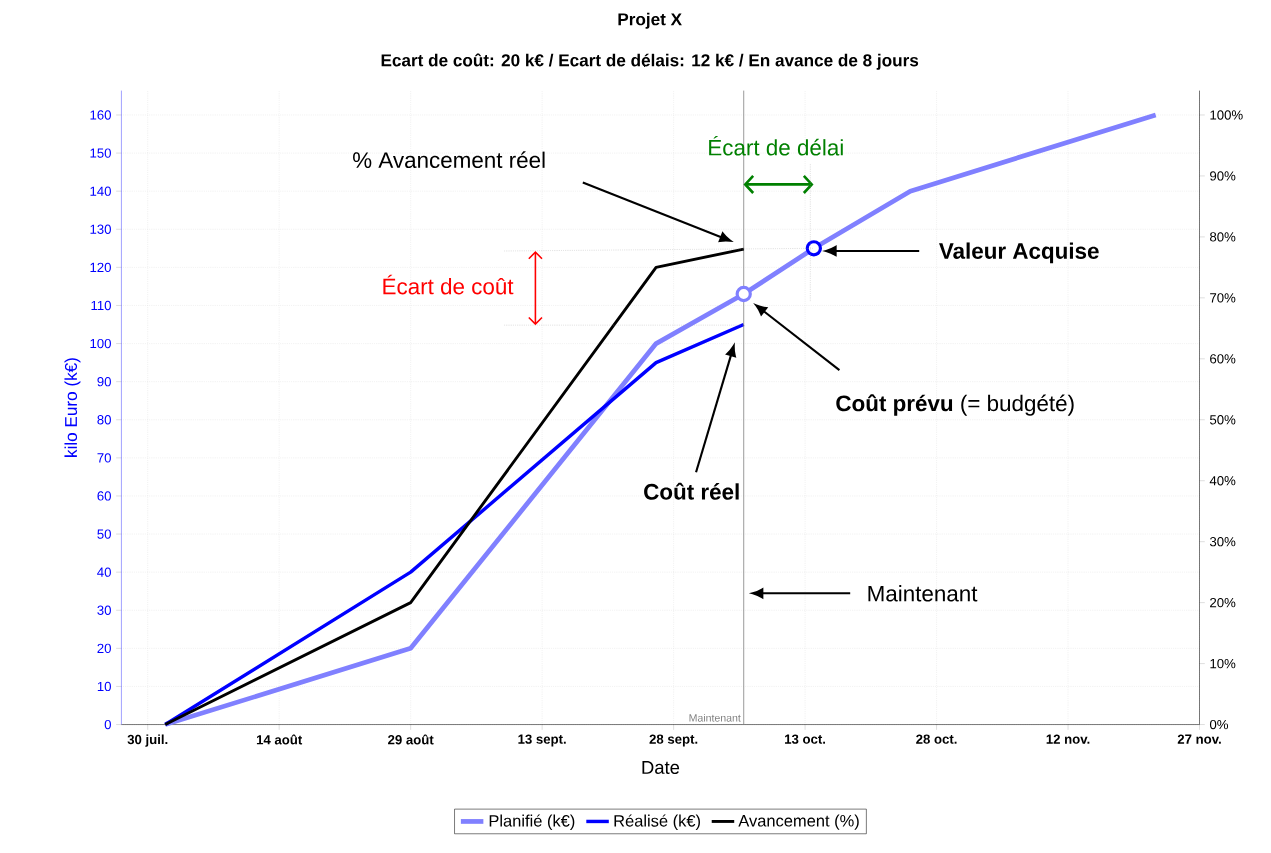 This screenshot has height=853, width=1271. Describe the element at coordinates (101, 305) in the screenshot. I see `y-tick-label: 110` at that location.